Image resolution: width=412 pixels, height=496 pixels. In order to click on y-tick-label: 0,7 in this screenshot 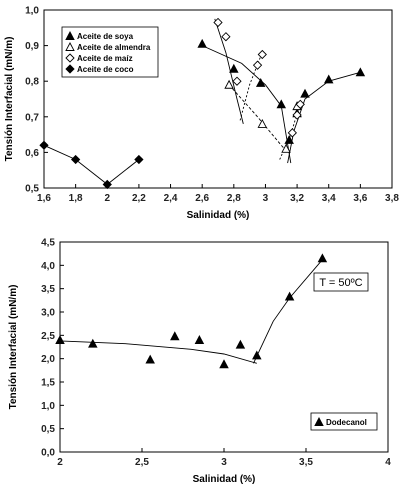, I will do `click(32, 117)`.